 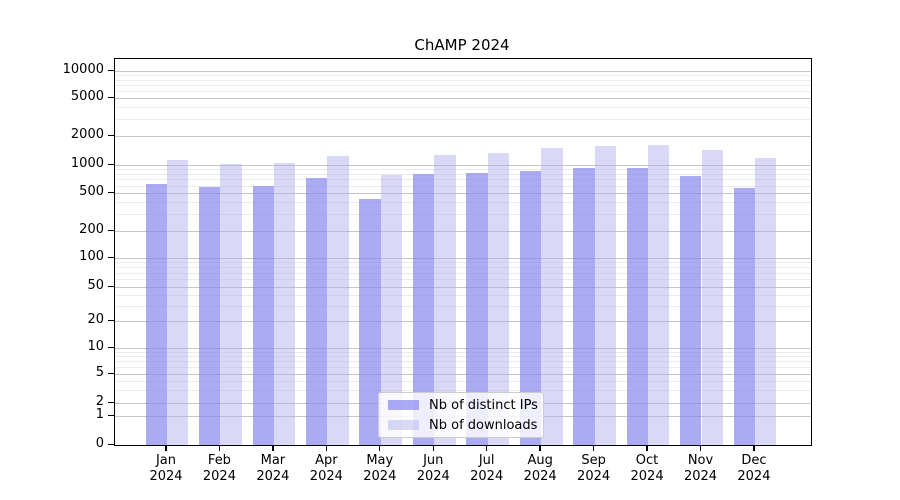 I want to click on x-tick-label: Aug 2024, so click(x=540, y=468).